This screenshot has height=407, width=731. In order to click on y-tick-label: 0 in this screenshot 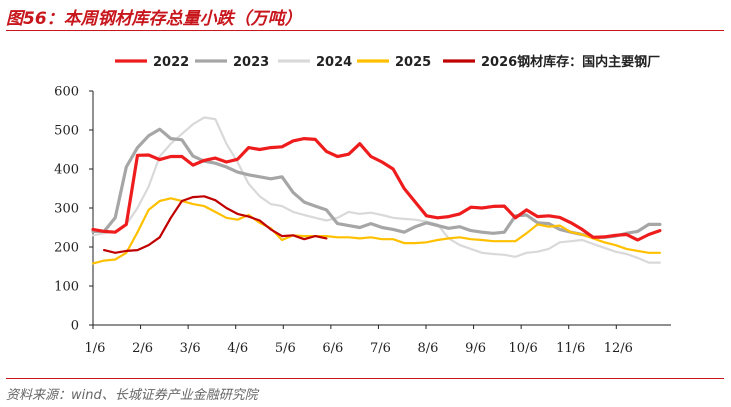, I will do `click(75, 326)`.